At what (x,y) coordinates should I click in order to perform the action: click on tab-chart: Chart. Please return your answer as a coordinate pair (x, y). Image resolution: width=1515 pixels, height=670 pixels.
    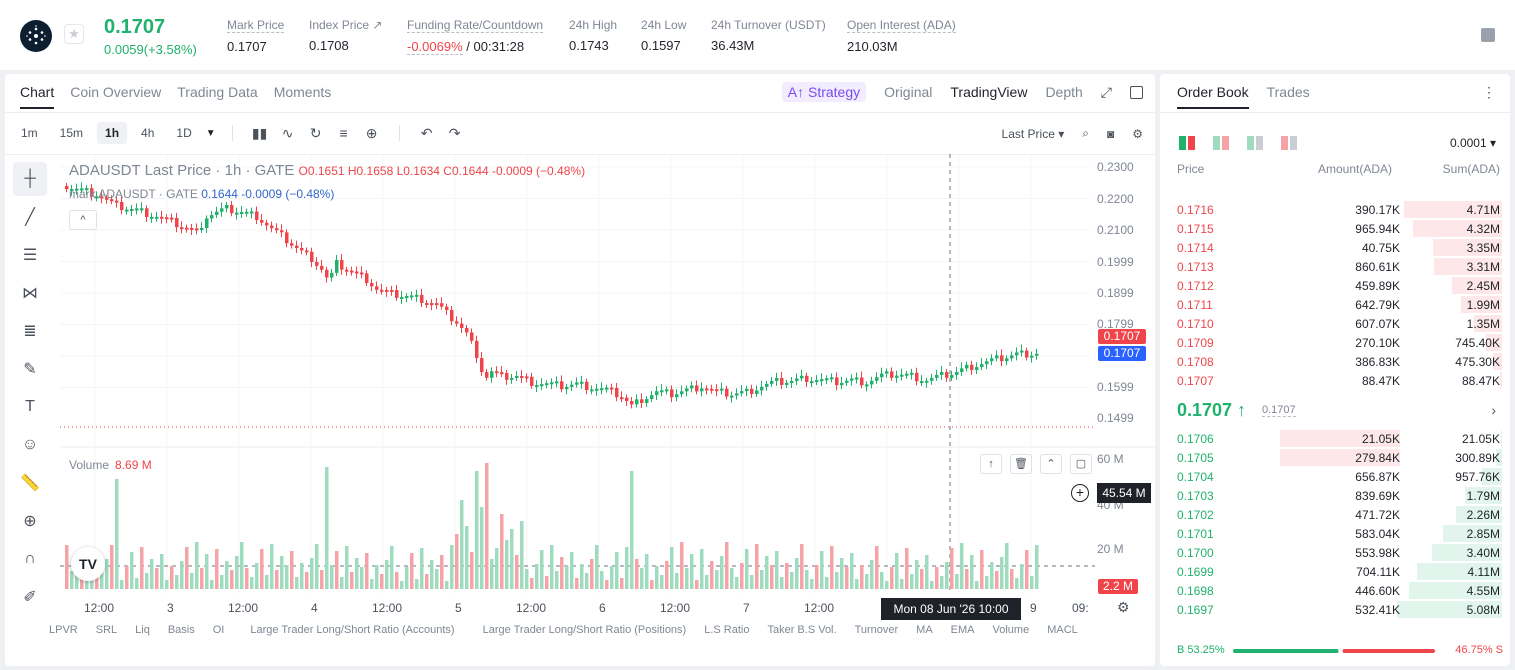
    Looking at the image, I should click on (37, 96).